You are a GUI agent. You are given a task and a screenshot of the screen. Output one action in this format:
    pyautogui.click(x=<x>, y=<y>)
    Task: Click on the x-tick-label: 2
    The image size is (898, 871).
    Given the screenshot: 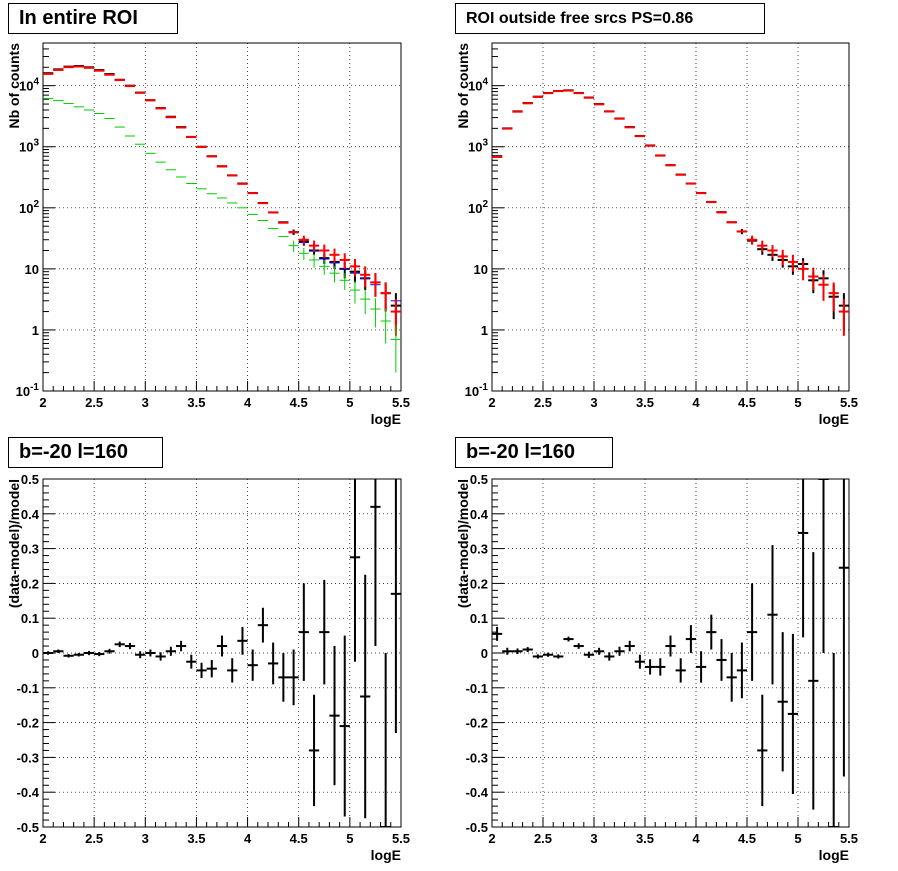 What is the action you would take?
    pyautogui.click(x=42, y=402)
    